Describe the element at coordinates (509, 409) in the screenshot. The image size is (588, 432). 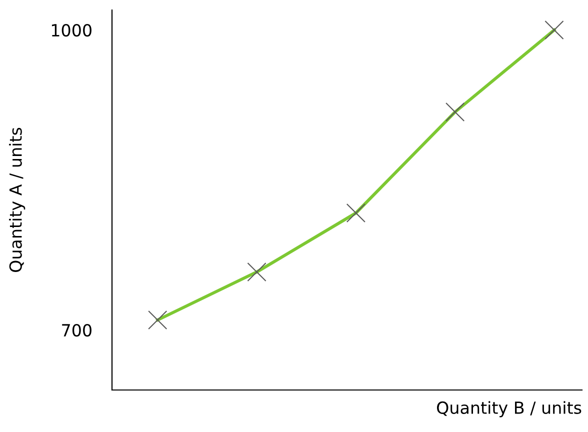
I see `x-axis-title: Quantity B / units` at that location.